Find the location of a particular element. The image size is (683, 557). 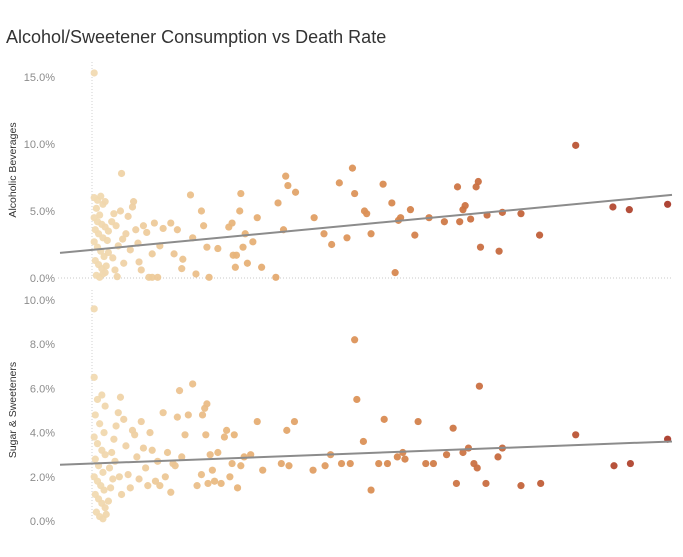

y-axis-title: Alcoholic Beverages is located at coordinates (13, 169).